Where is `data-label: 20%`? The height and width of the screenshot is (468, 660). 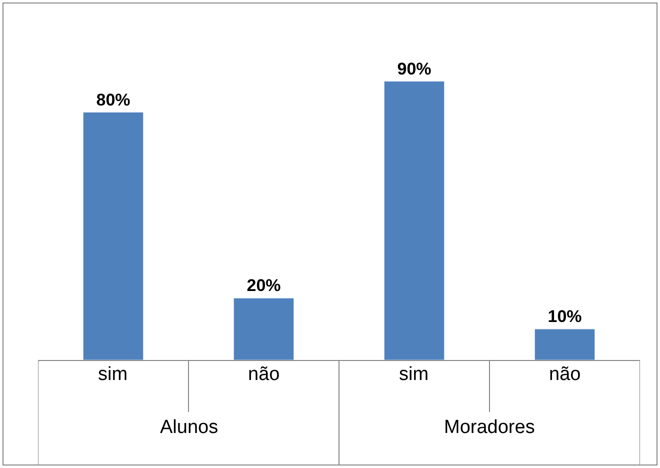 data-label: 20% is located at coordinates (263, 286).